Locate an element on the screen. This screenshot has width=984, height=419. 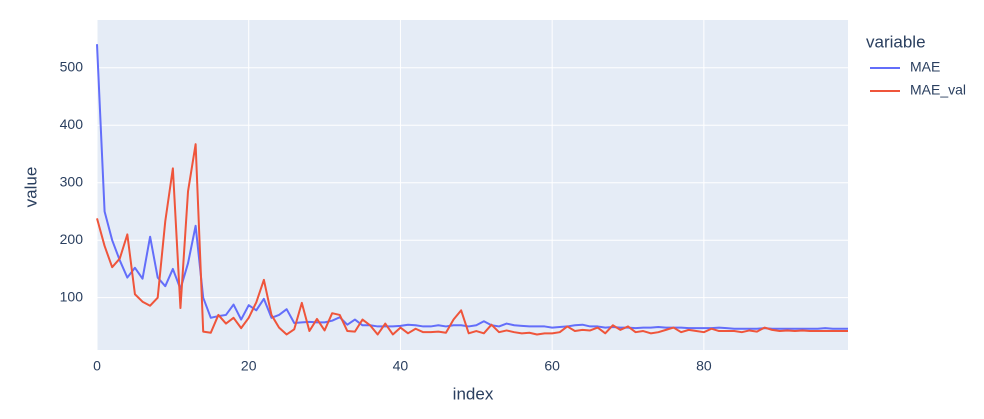
legend-label: MAE_val is located at coordinates (938, 90).